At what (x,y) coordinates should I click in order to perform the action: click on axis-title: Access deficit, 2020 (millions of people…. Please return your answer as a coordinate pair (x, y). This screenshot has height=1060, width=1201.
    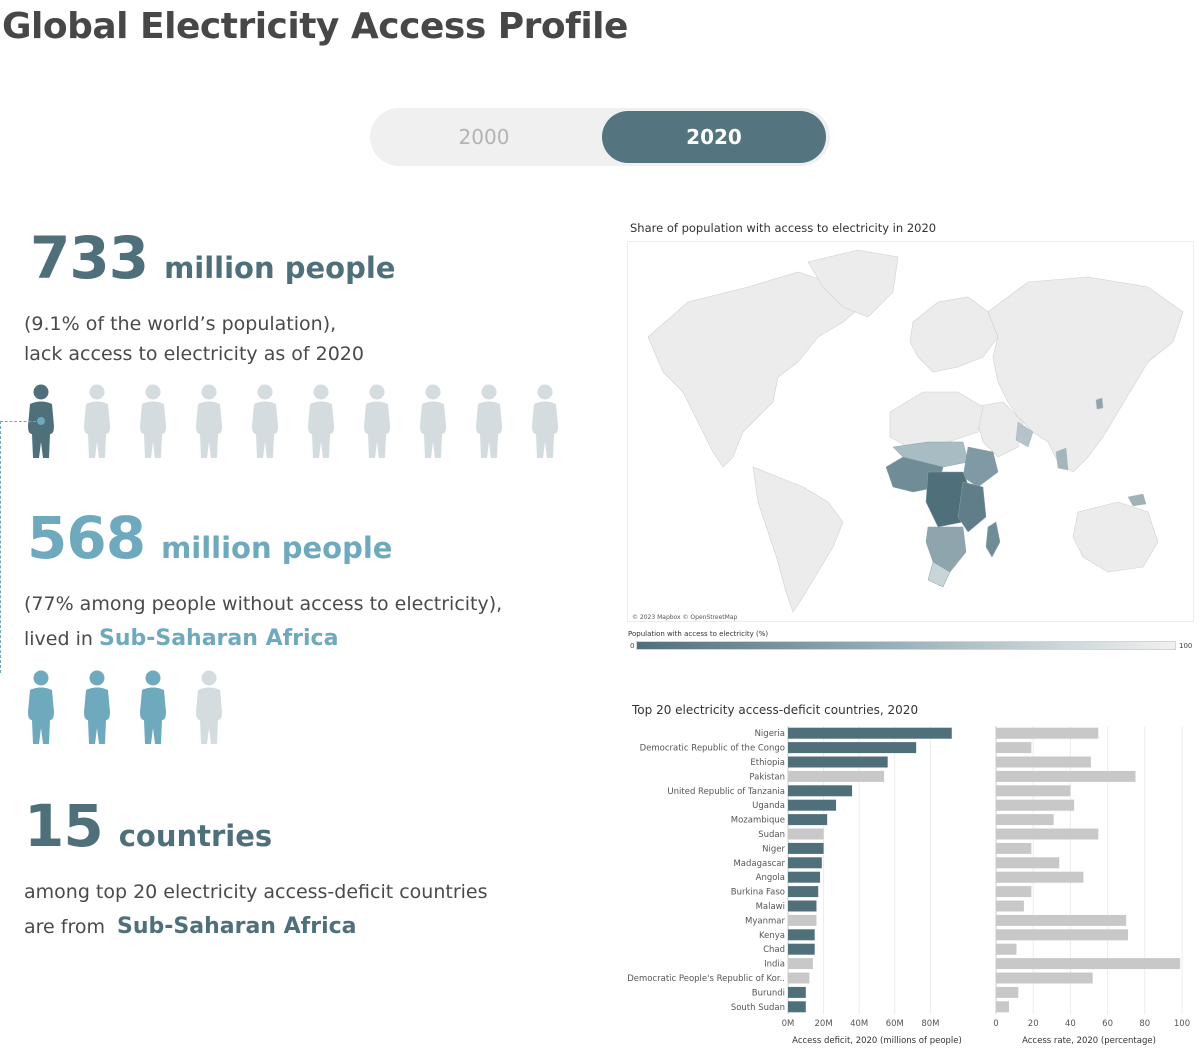
    Looking at the image, I should click on (877, 1041).